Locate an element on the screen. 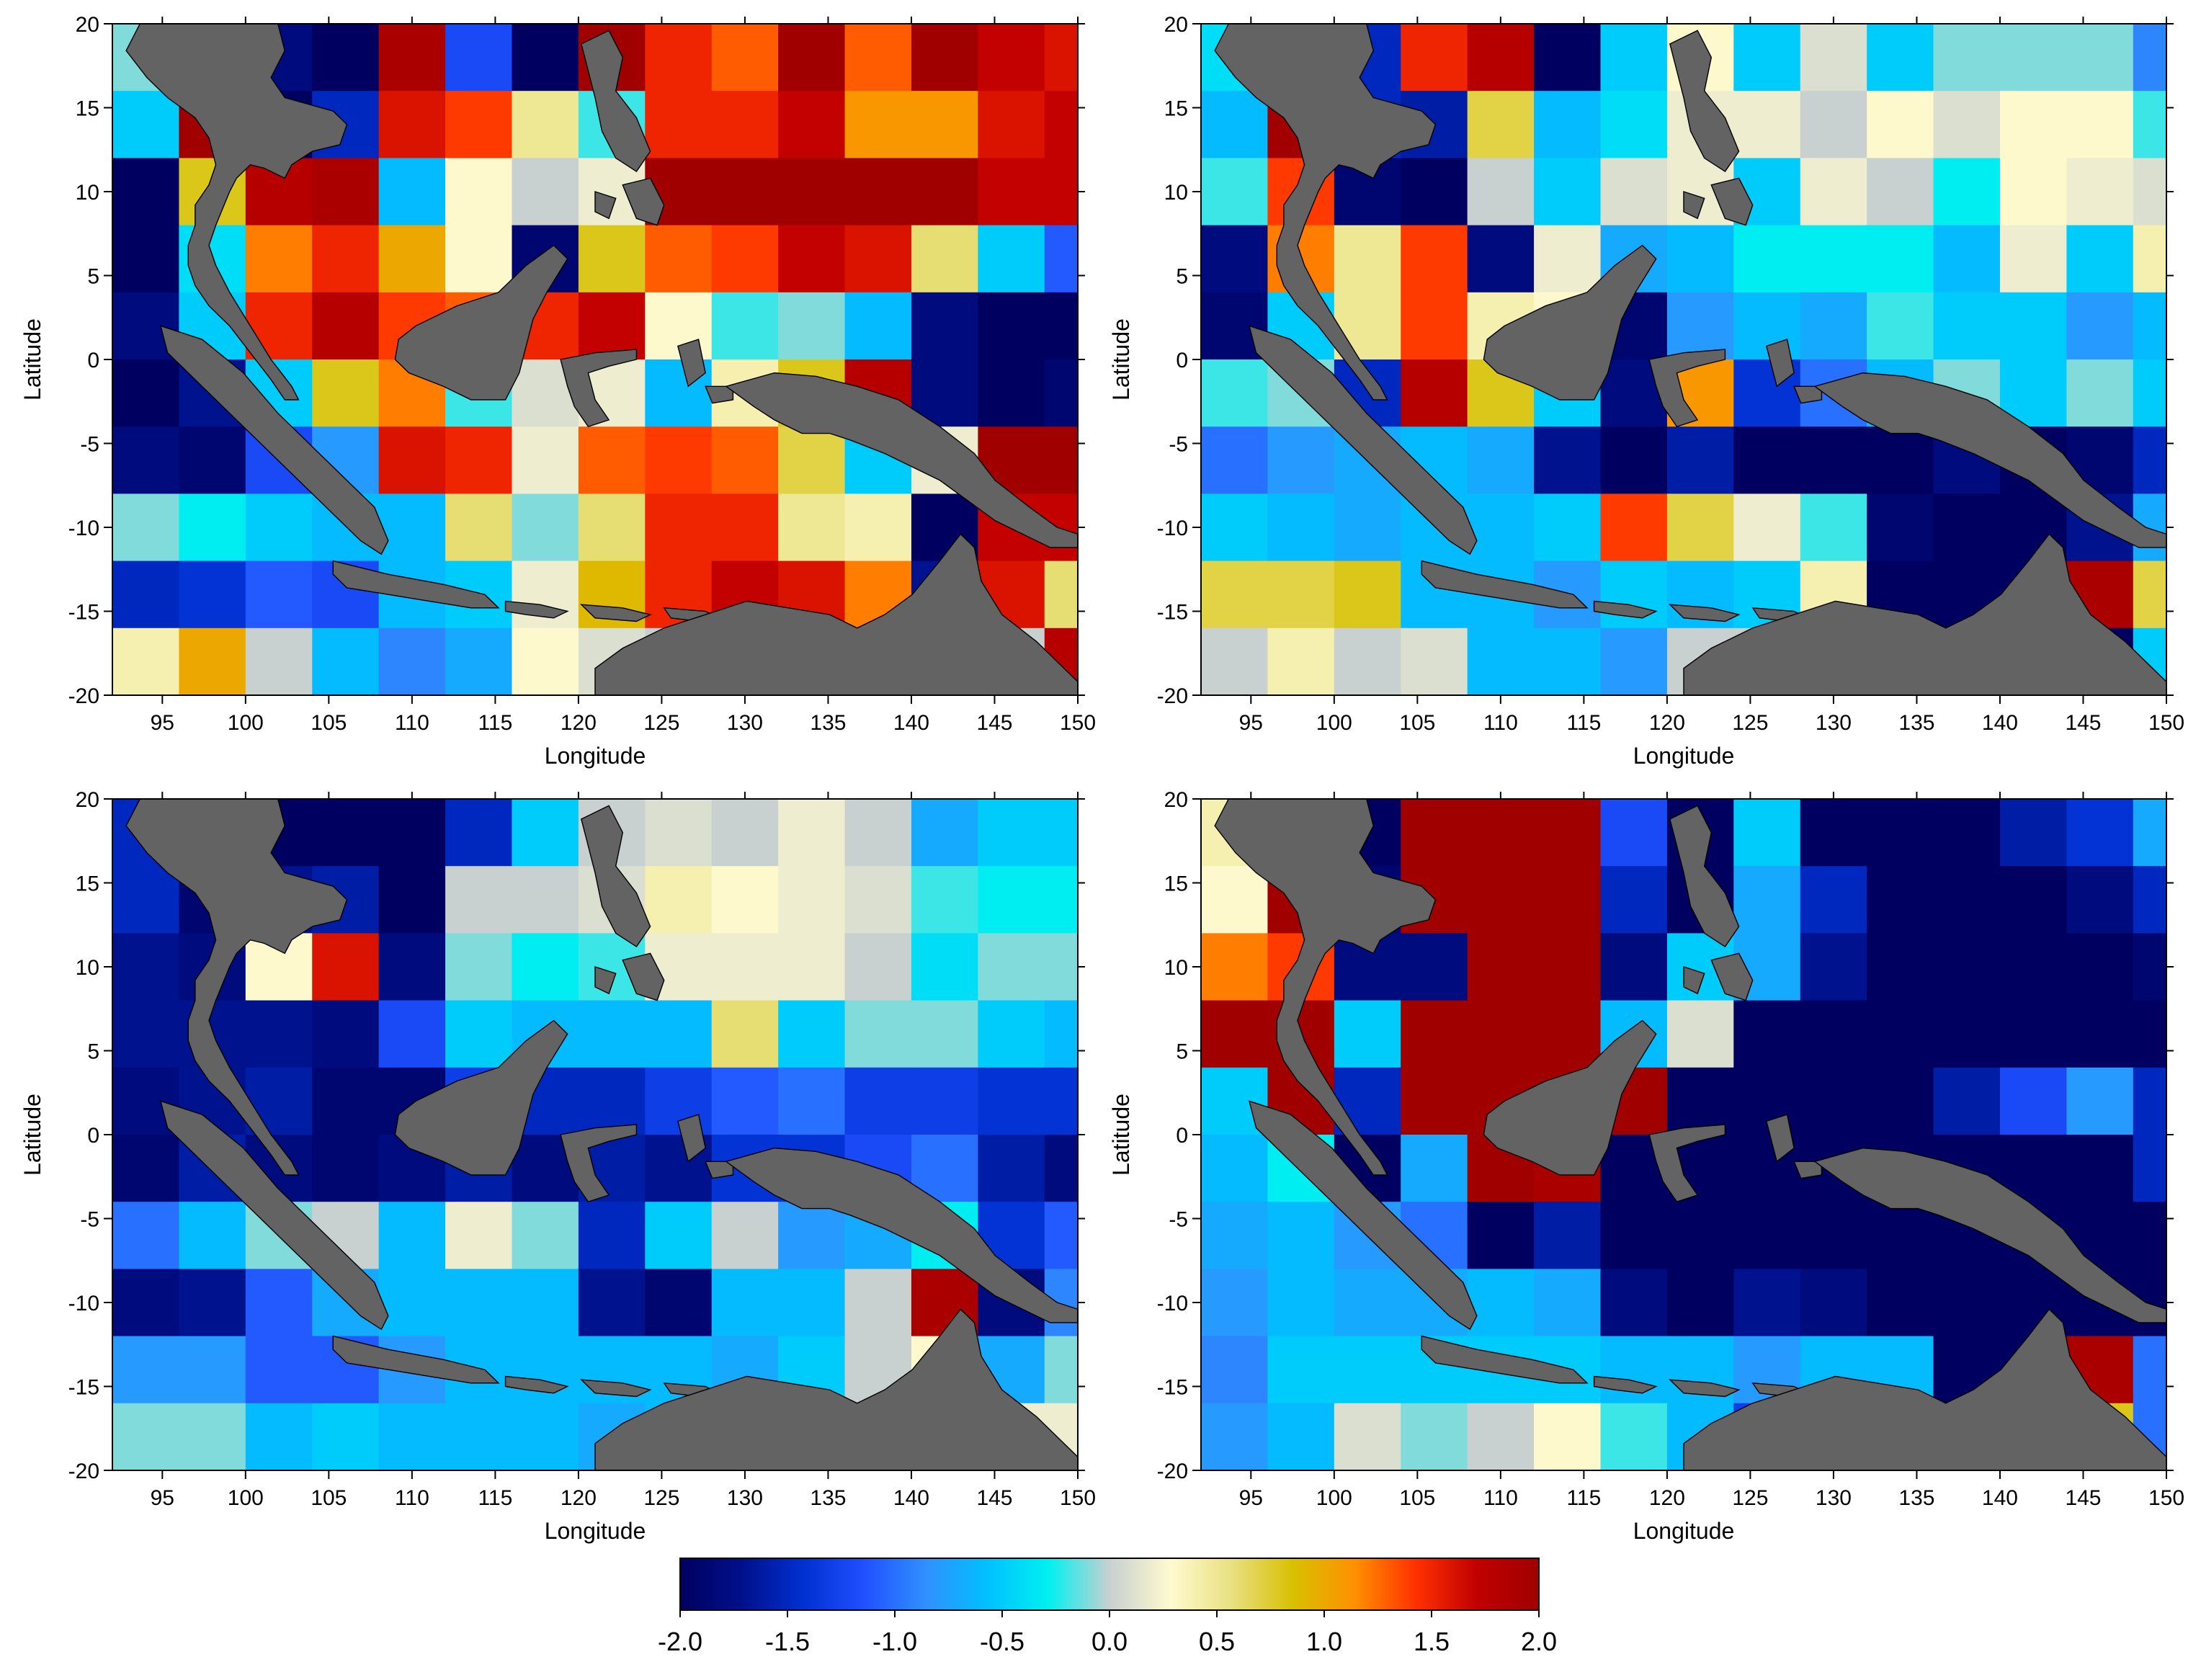  colorbar-gradient is located at coordinates (1109, 1584).